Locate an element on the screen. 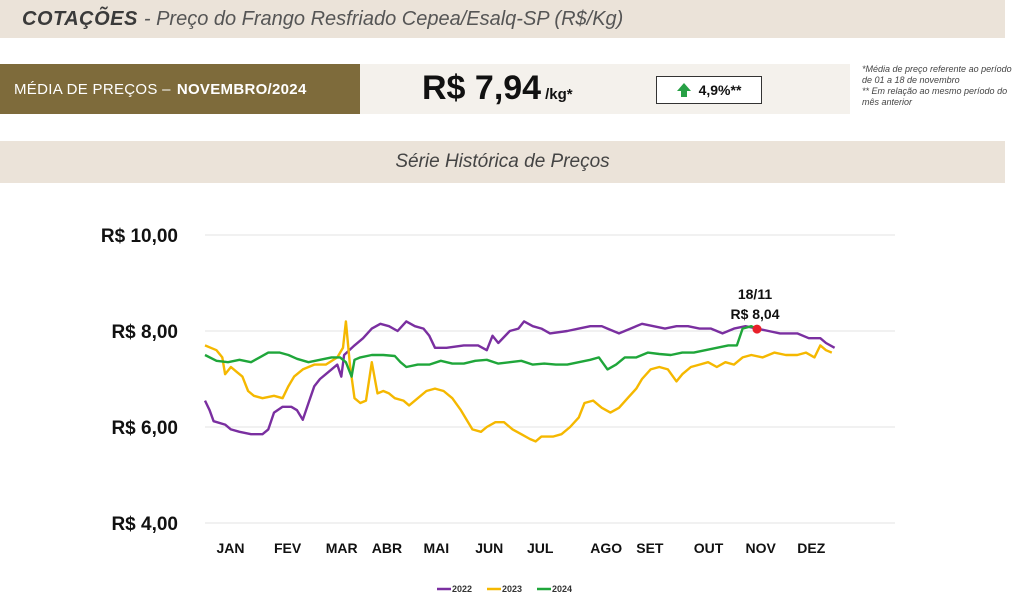 This screenshot has height=616, width=1024. average-price: R$ 7,94/kg* is located at coordinates (497, 88).